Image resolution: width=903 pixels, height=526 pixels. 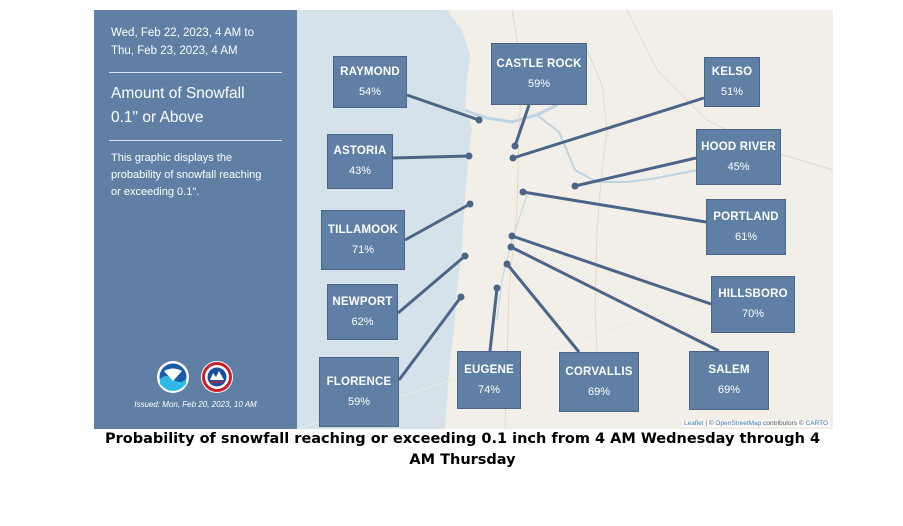 What do you see at coordinates (693, 423) in the screenshot?
I see `leaflet-link: Leaflet` at bounding box center [693, 423].